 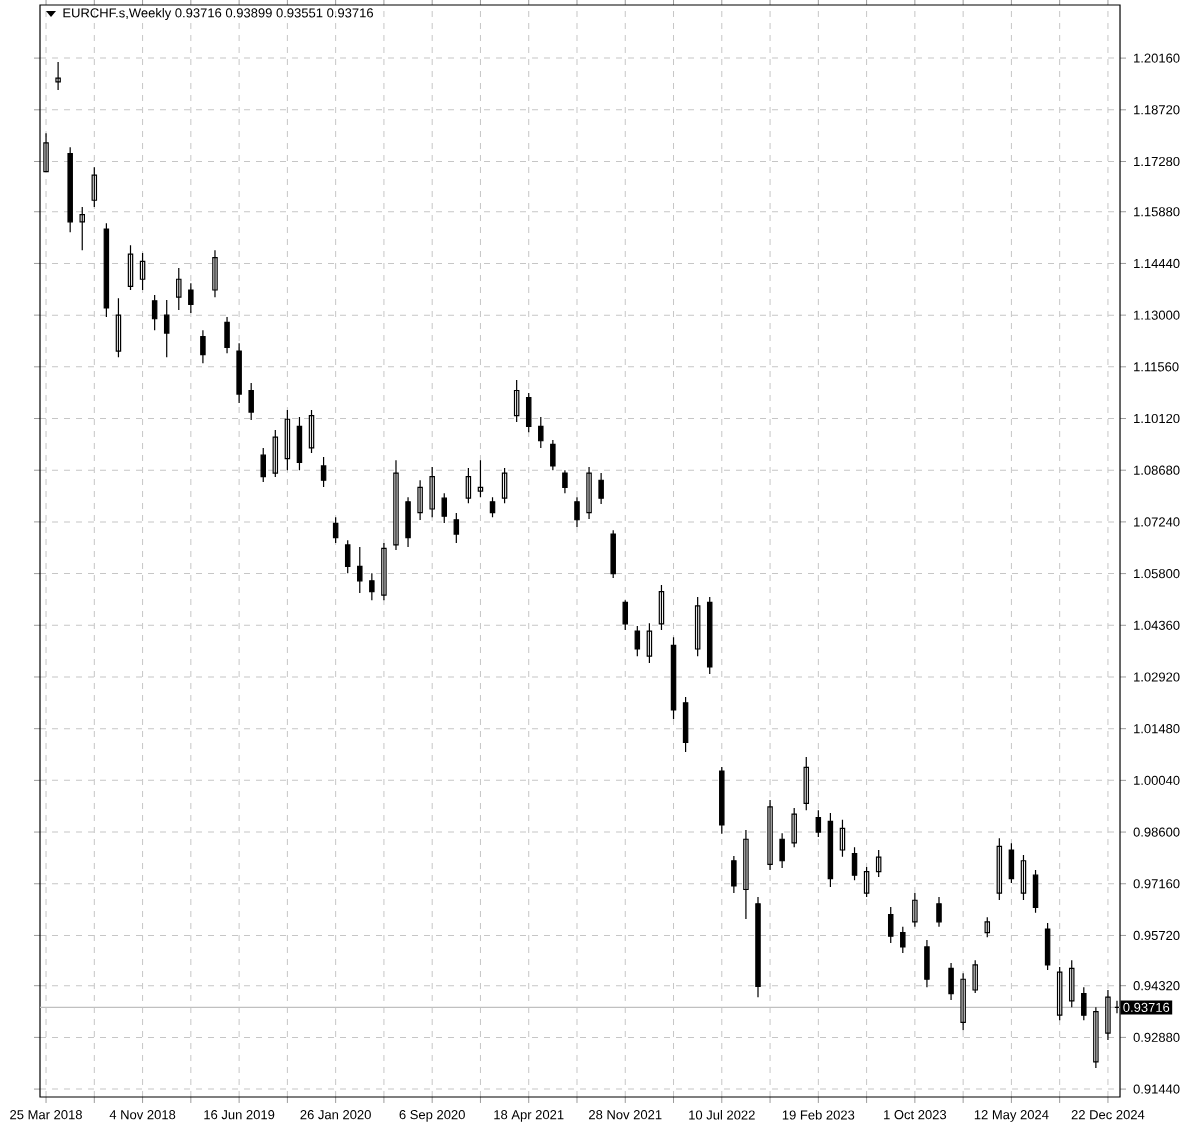 I want to click on y-tick-label: 1.15880, so click(x=1157, y=212).